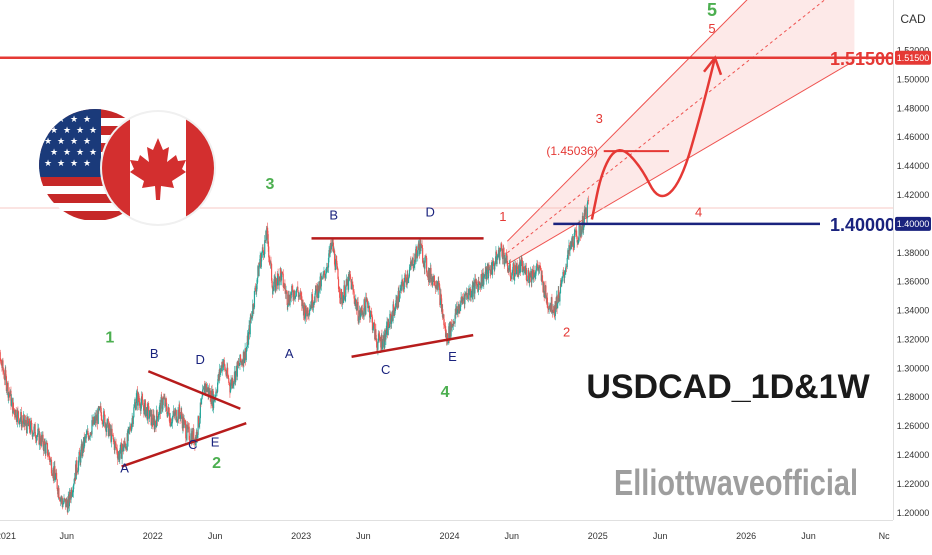  Describe the element at coordinates (571, 151) in the screenshot. I see `wave3-target-label: (1.45036)` at that location.